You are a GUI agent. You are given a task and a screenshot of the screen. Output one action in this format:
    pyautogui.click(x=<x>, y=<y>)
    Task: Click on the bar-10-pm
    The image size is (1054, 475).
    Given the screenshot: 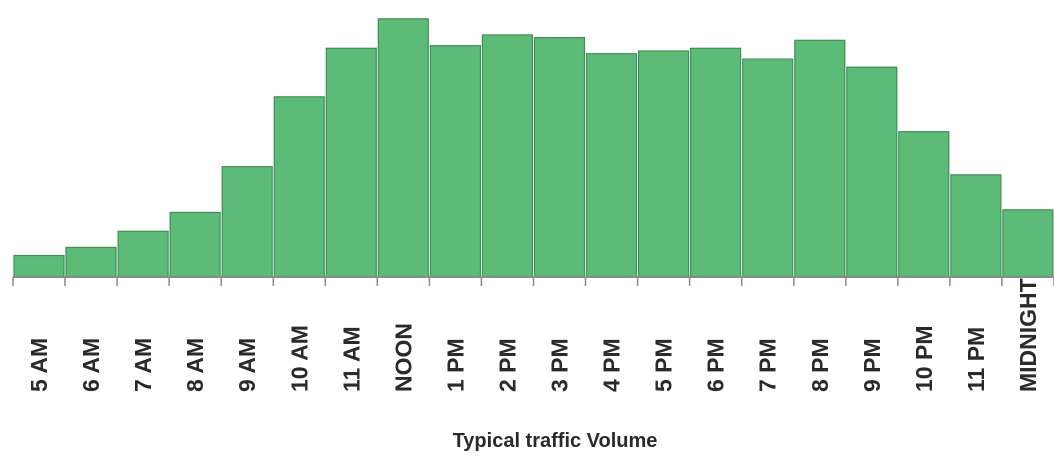 What is the action you would take?
    pyautogui.click(x=924, y=204)
    